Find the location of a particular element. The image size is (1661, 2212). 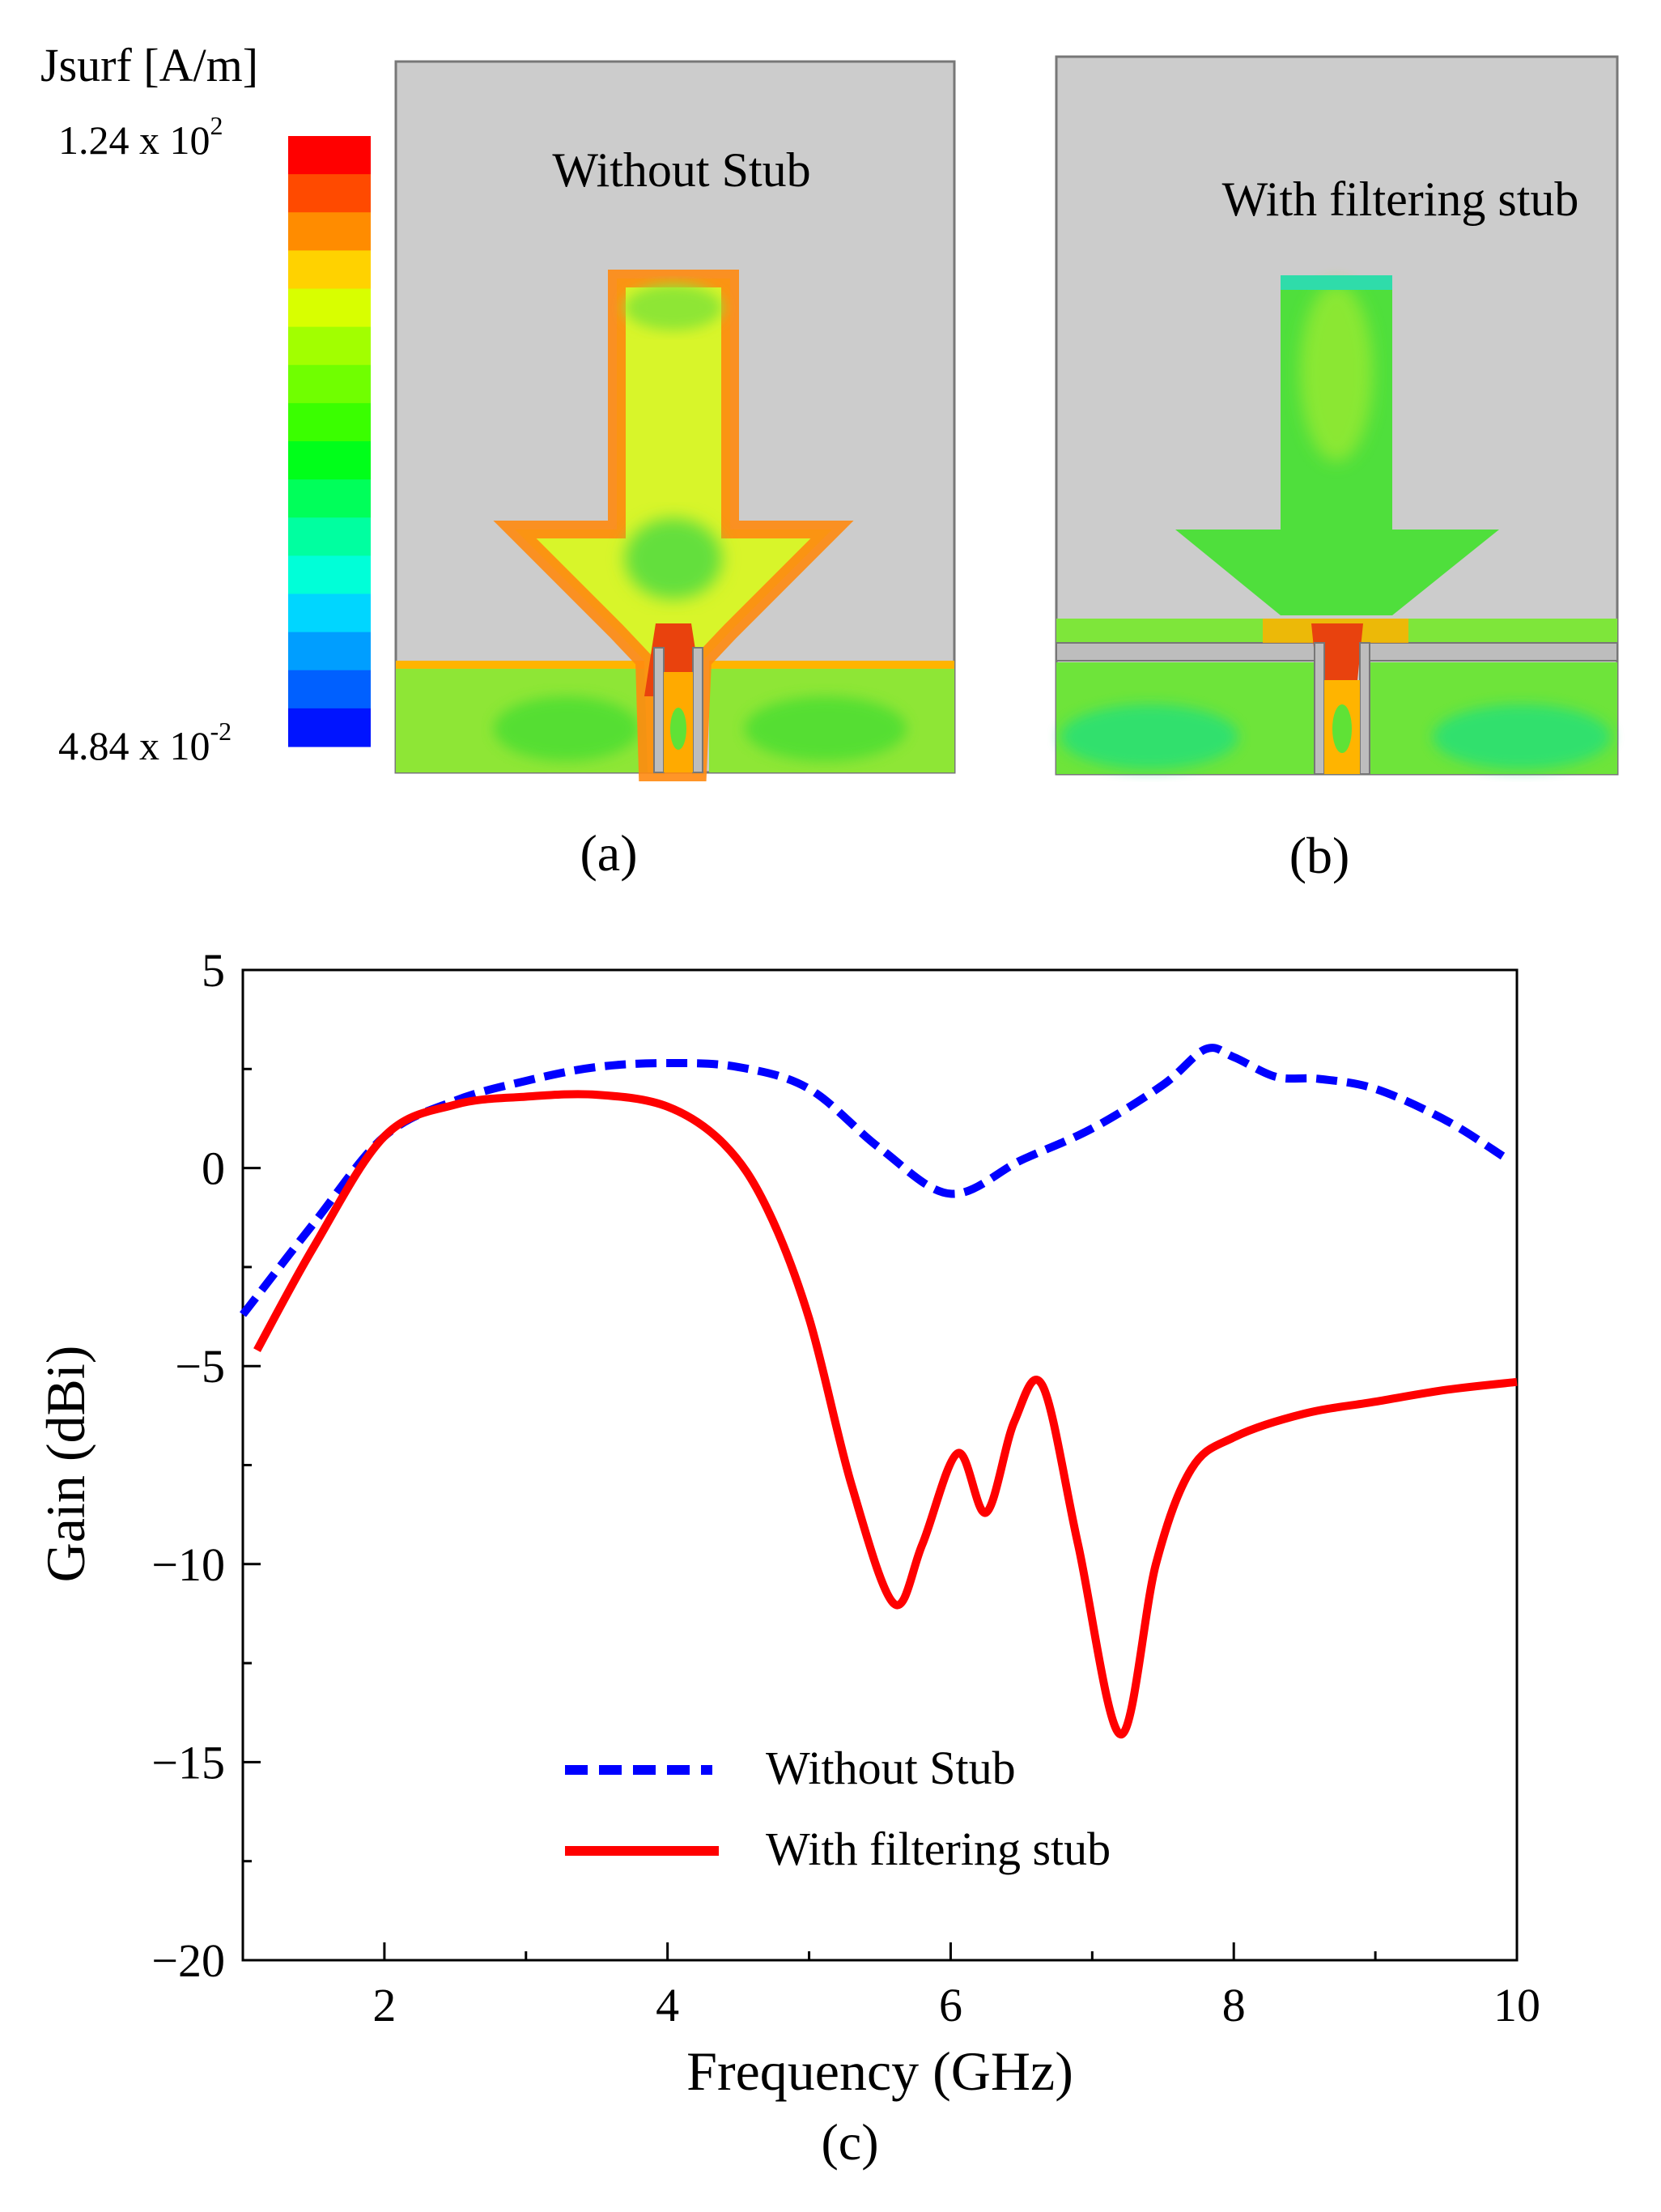

panel-b: With filtering stub (b) is located at coordinates (1337, 470).